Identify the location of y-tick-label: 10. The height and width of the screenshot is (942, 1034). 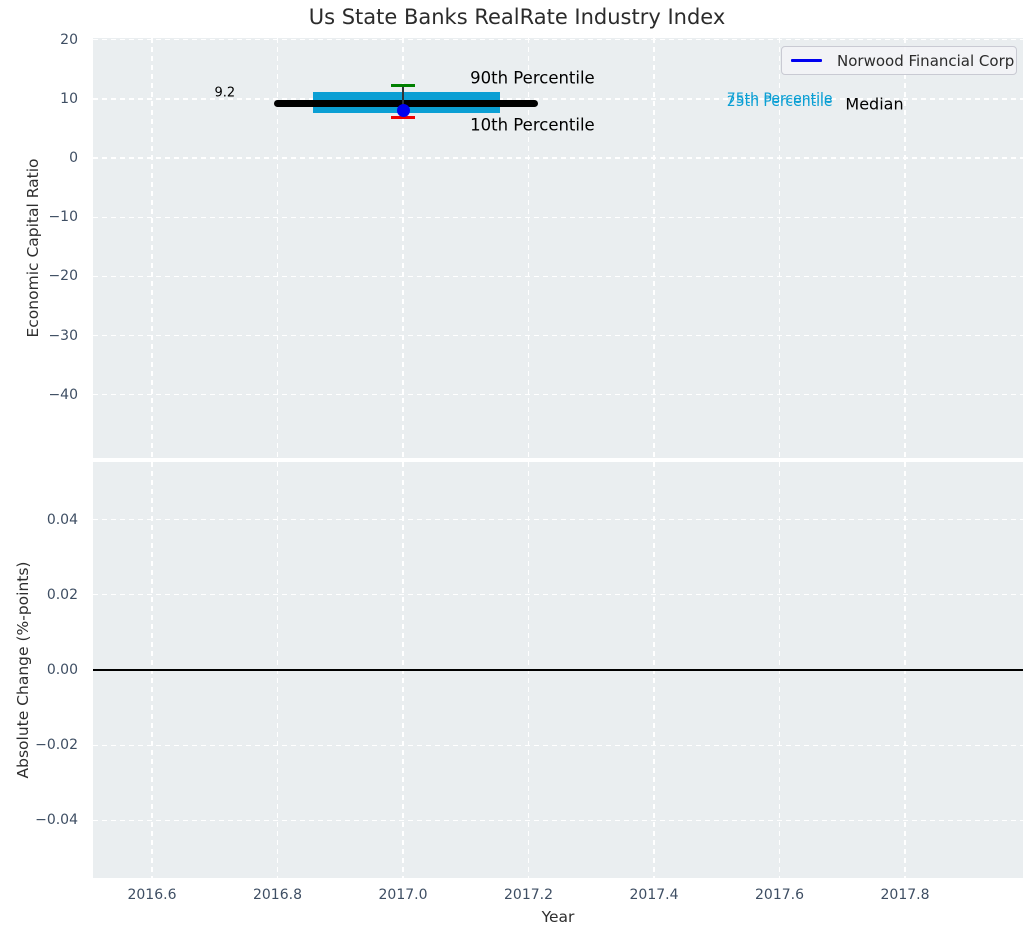
(69, 98).